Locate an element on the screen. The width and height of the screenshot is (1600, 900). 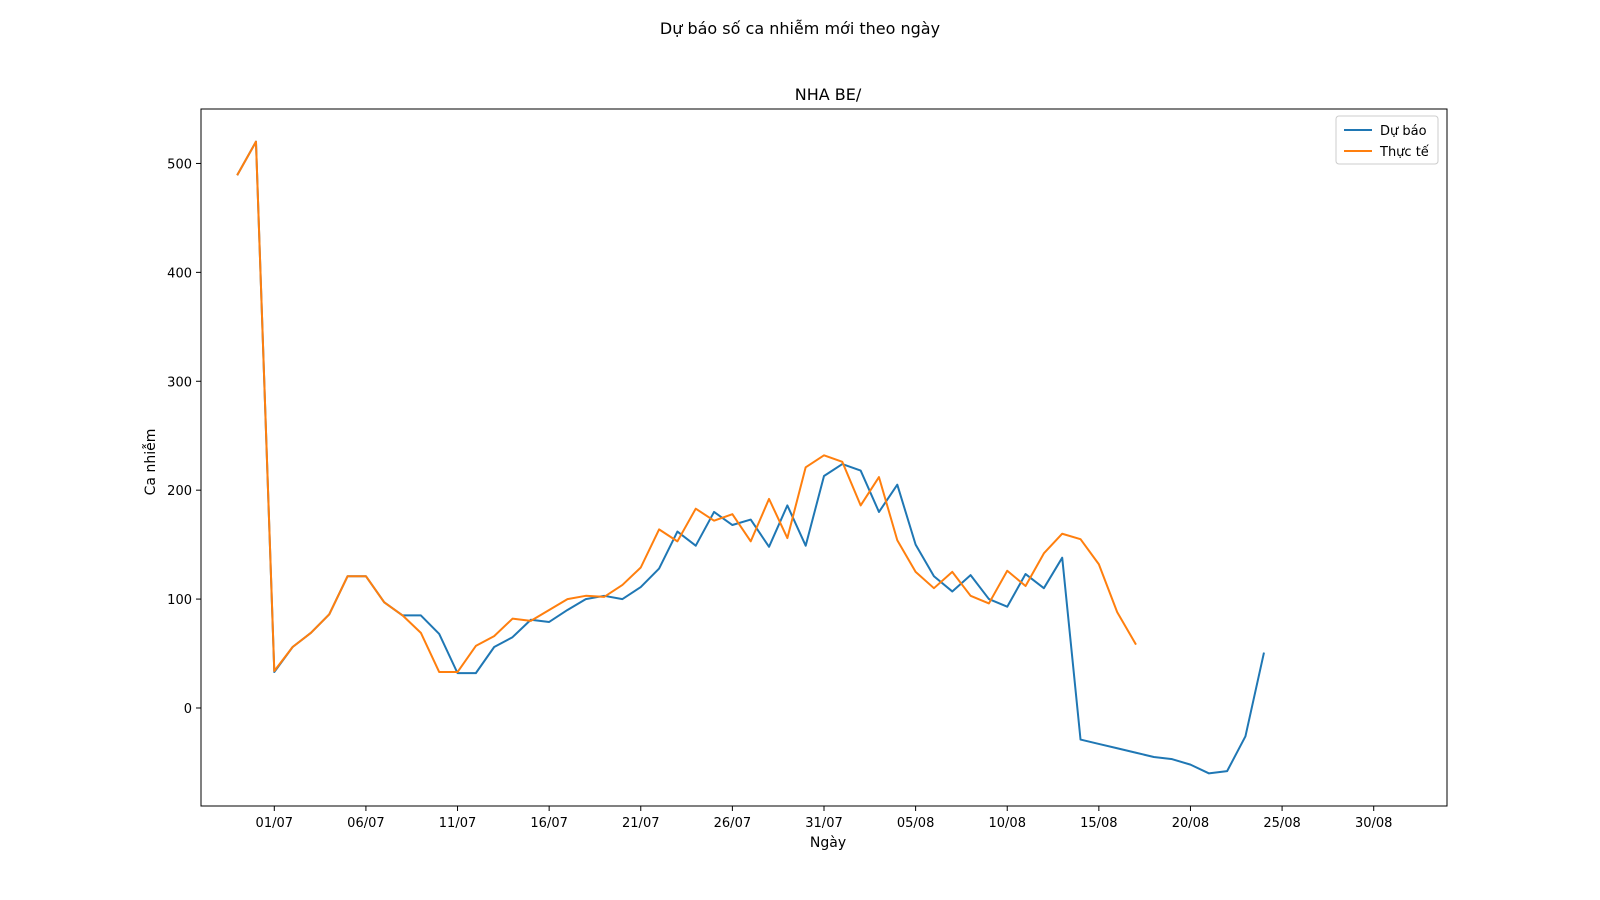
x-tick-label: 20/08 is located at coordinates (1190, 823).